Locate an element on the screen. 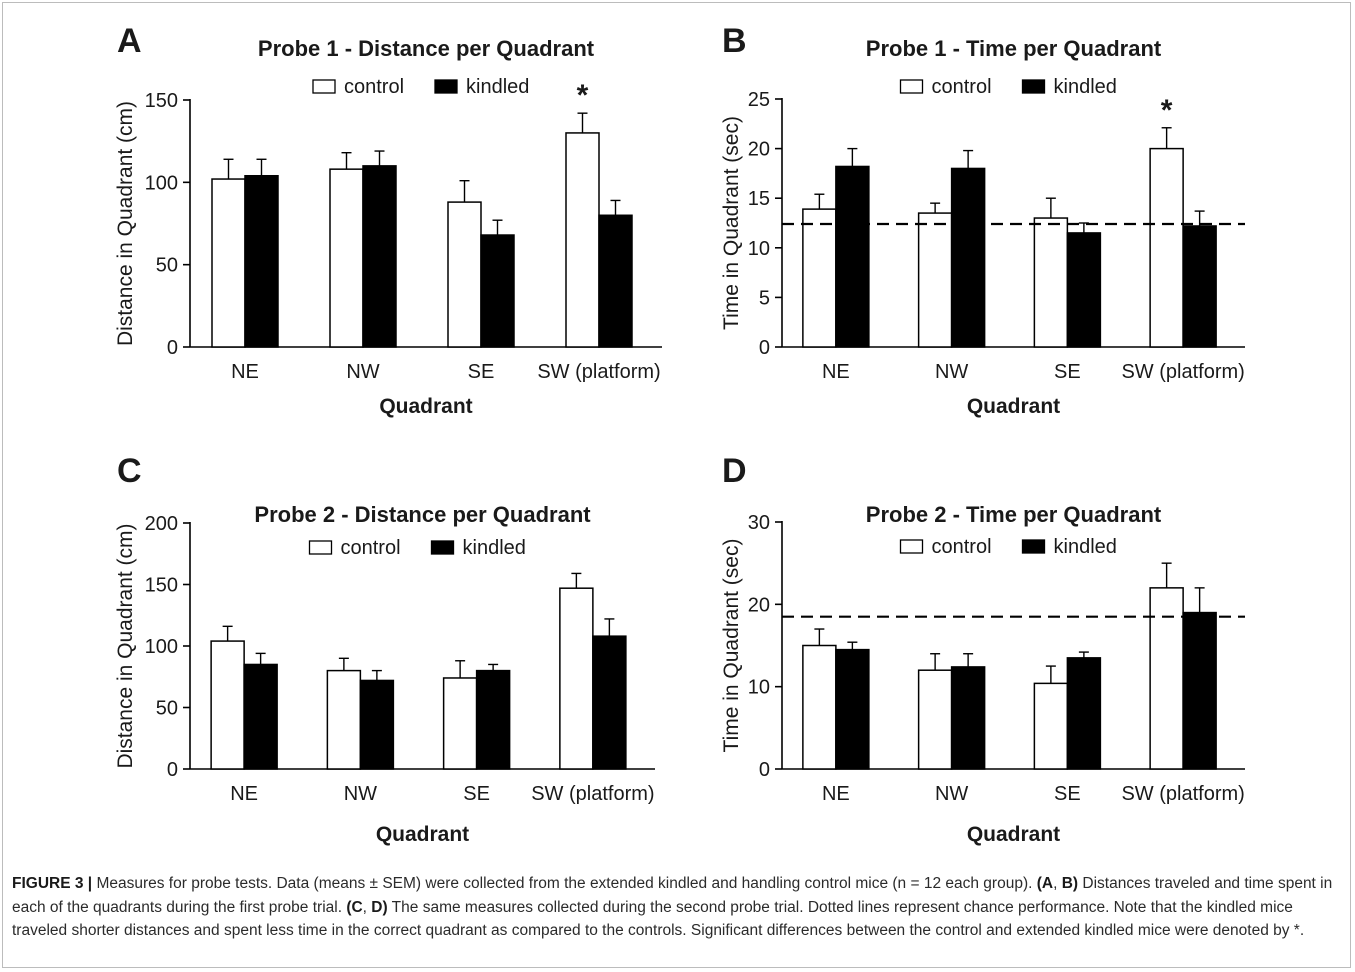 This screenshot has height=972, width=1355. caption-label: FIGURE 3 is located at coordinates (48, 883).